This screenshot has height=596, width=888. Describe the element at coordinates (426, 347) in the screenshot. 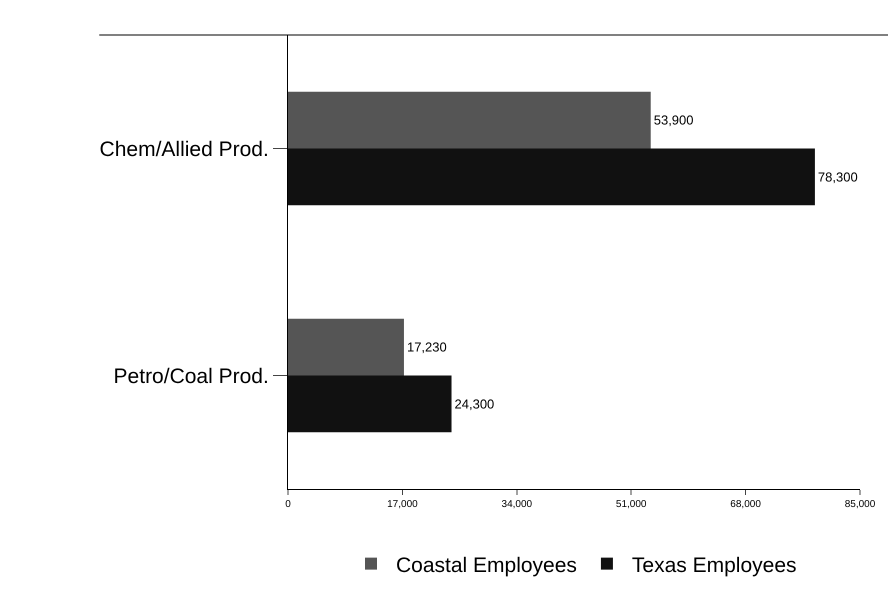

I see `data-label: 17,230` at that location.